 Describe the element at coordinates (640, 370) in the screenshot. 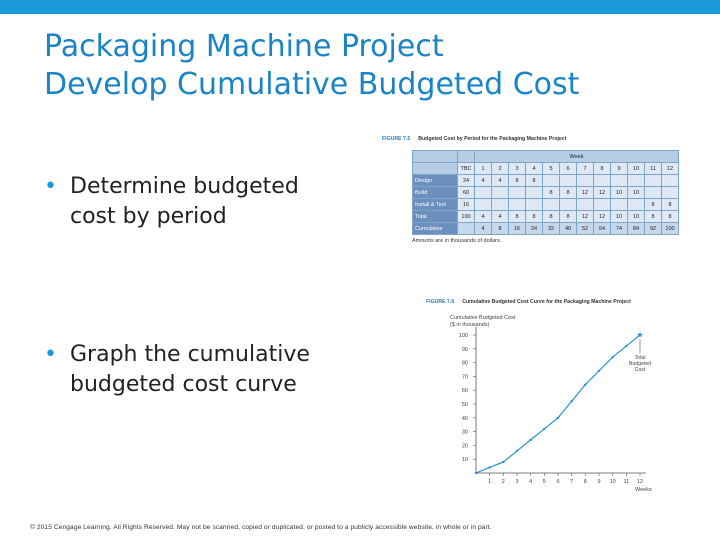

I see `callout-label-line-3: Cost` at that location.